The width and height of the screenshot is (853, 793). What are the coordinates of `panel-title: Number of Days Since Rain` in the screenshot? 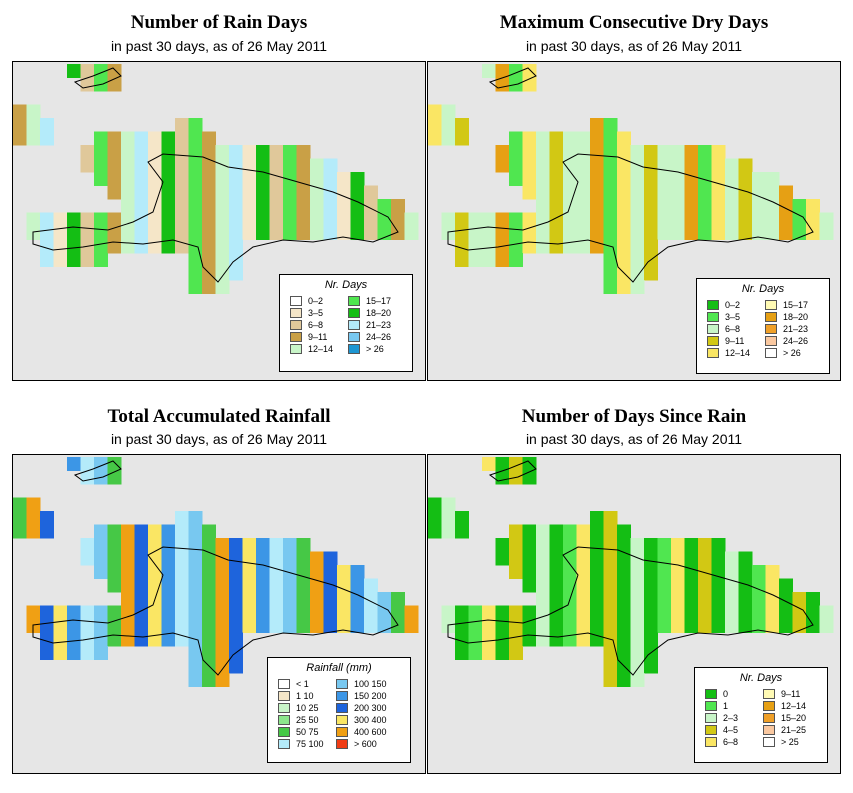 It's located at (634, 416).